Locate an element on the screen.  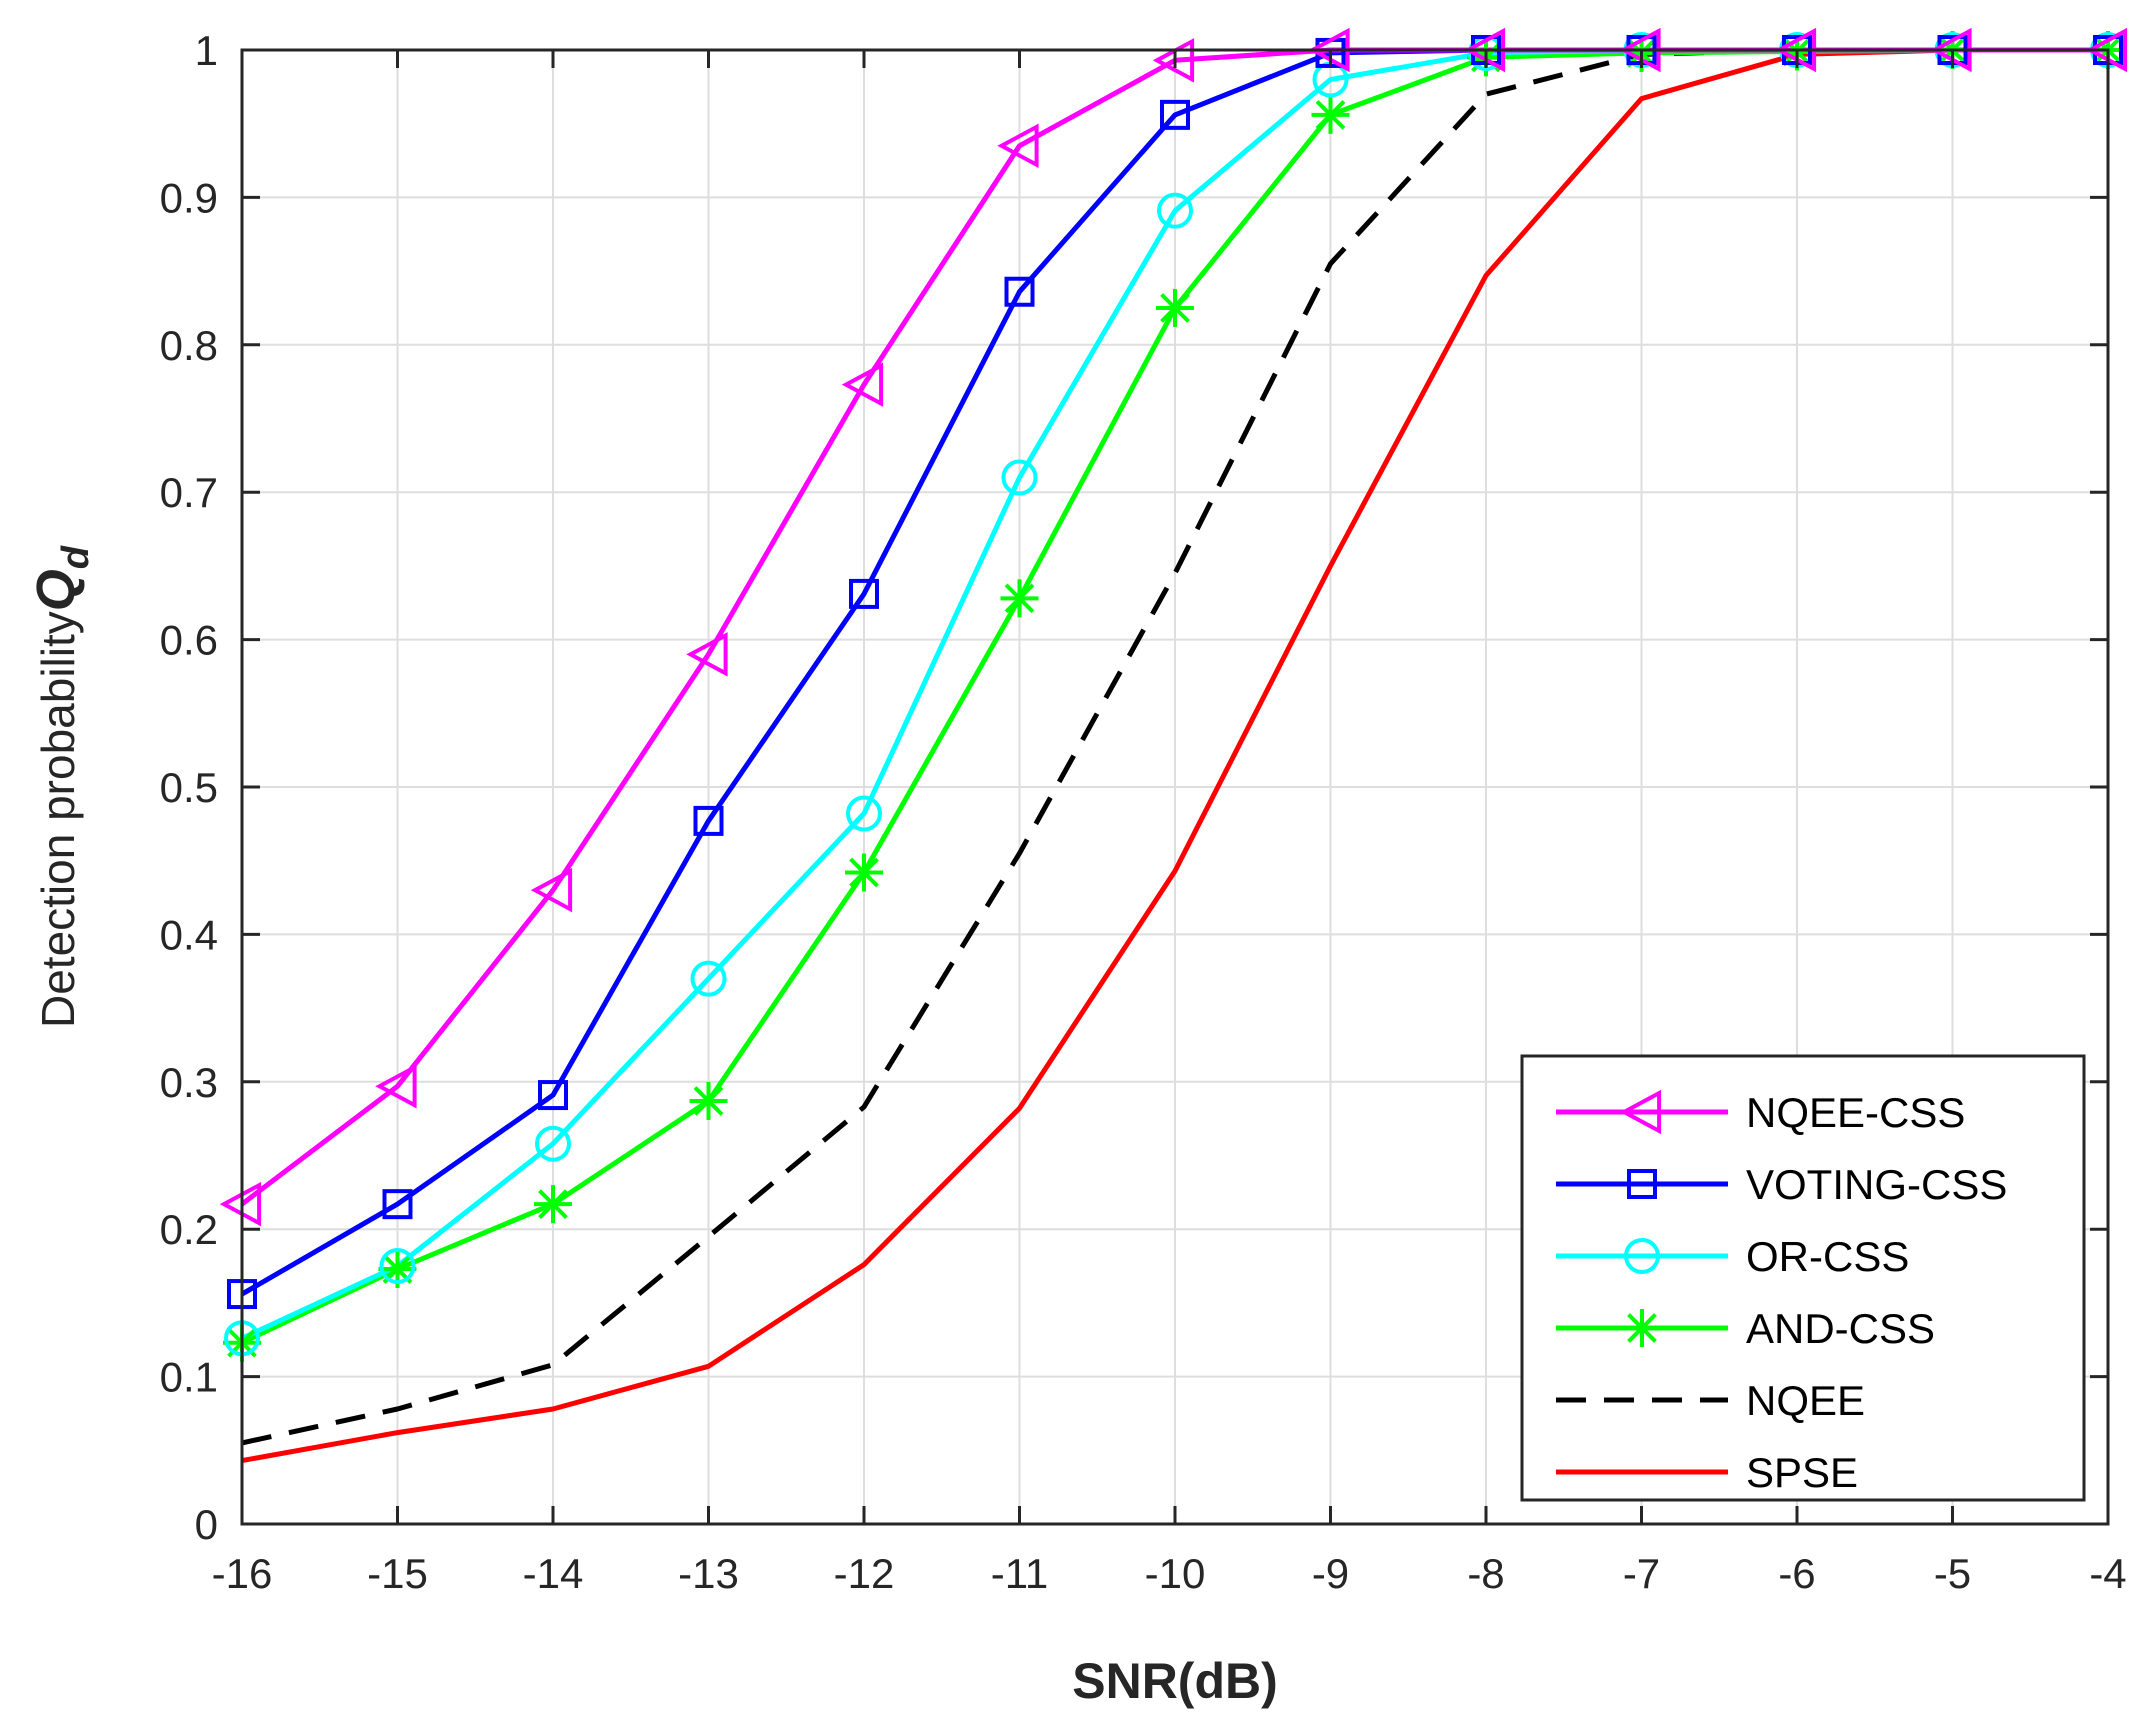
y-tick-label: 0.9 is located at coordinates (189, 197).